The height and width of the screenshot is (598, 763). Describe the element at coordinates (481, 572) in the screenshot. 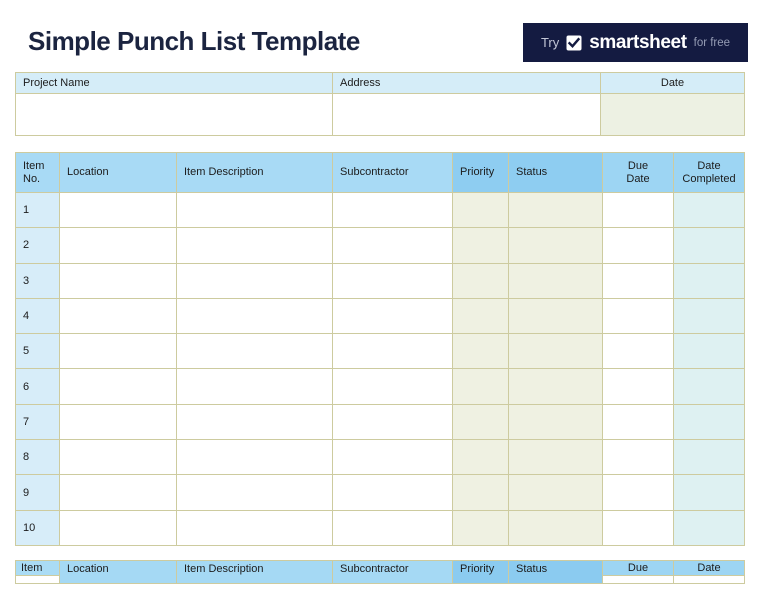

I see `footer-col-priority: Priority` at that location.